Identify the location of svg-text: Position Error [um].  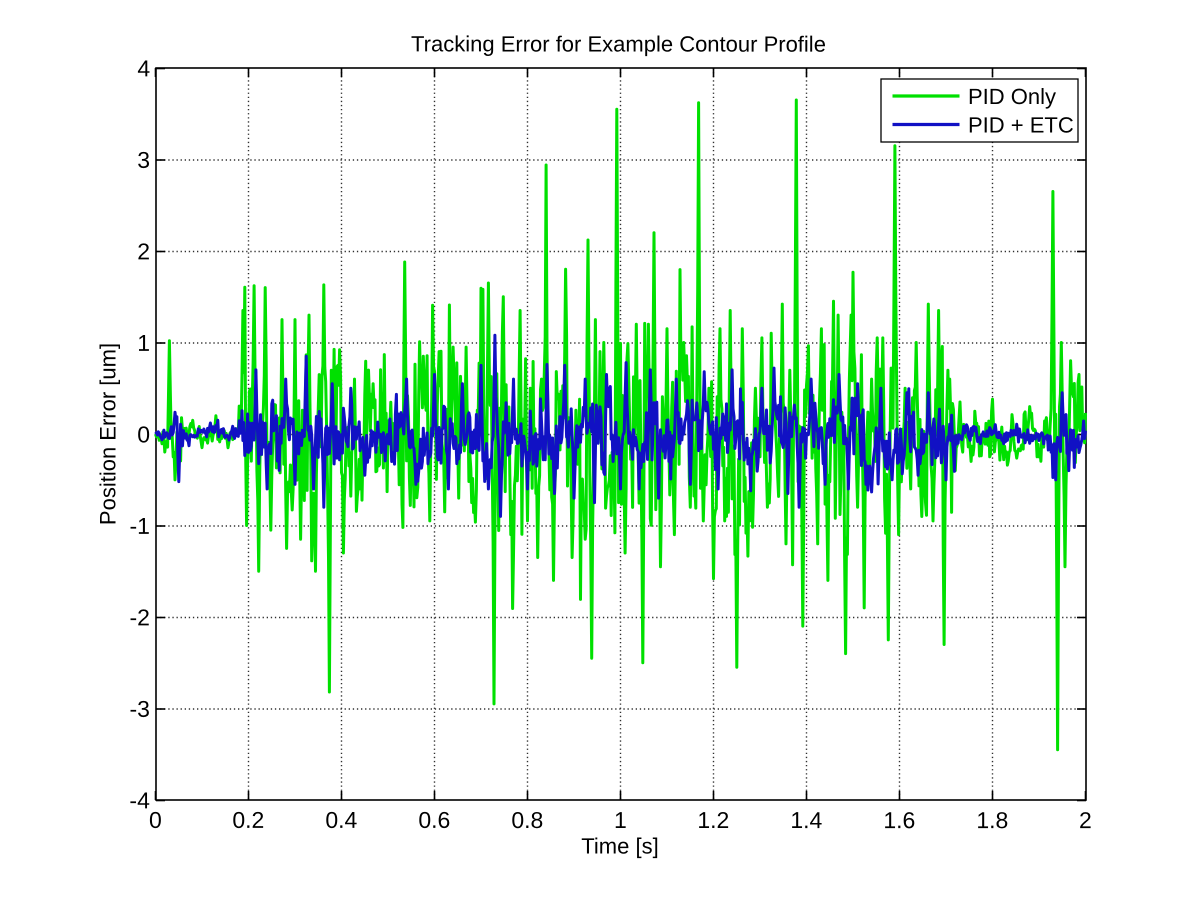
(108, 434).